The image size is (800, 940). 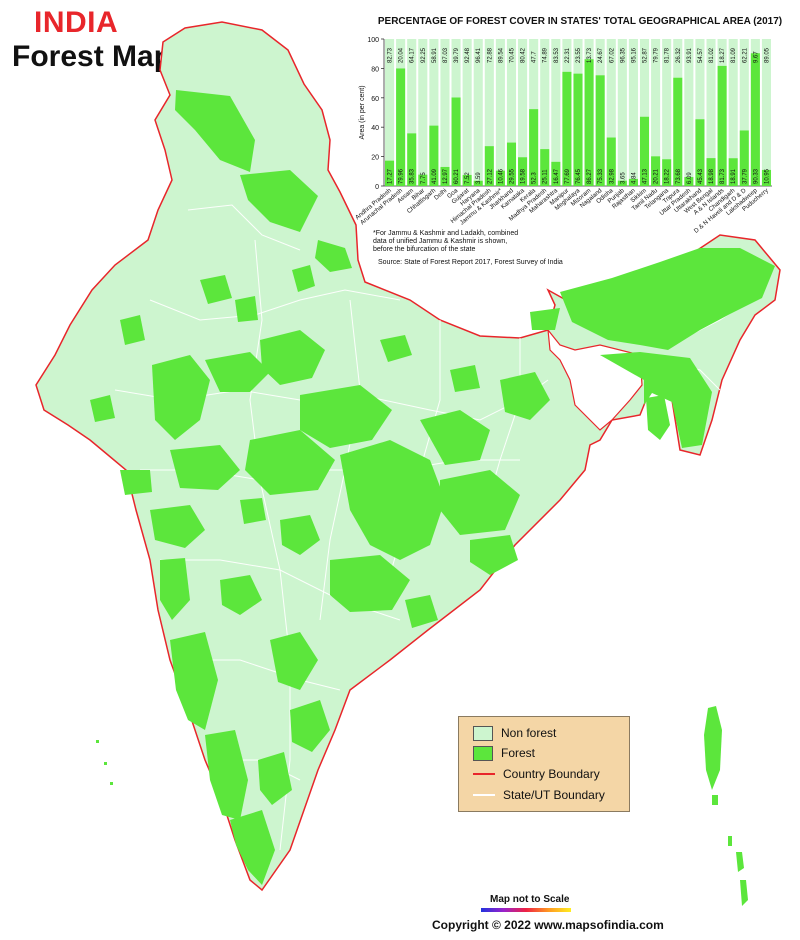 What do you see at coordinates (446, 55) in the screenshot?
I see `chart-data-label-non-forest: 87.03` at bounding box center [446, 55].